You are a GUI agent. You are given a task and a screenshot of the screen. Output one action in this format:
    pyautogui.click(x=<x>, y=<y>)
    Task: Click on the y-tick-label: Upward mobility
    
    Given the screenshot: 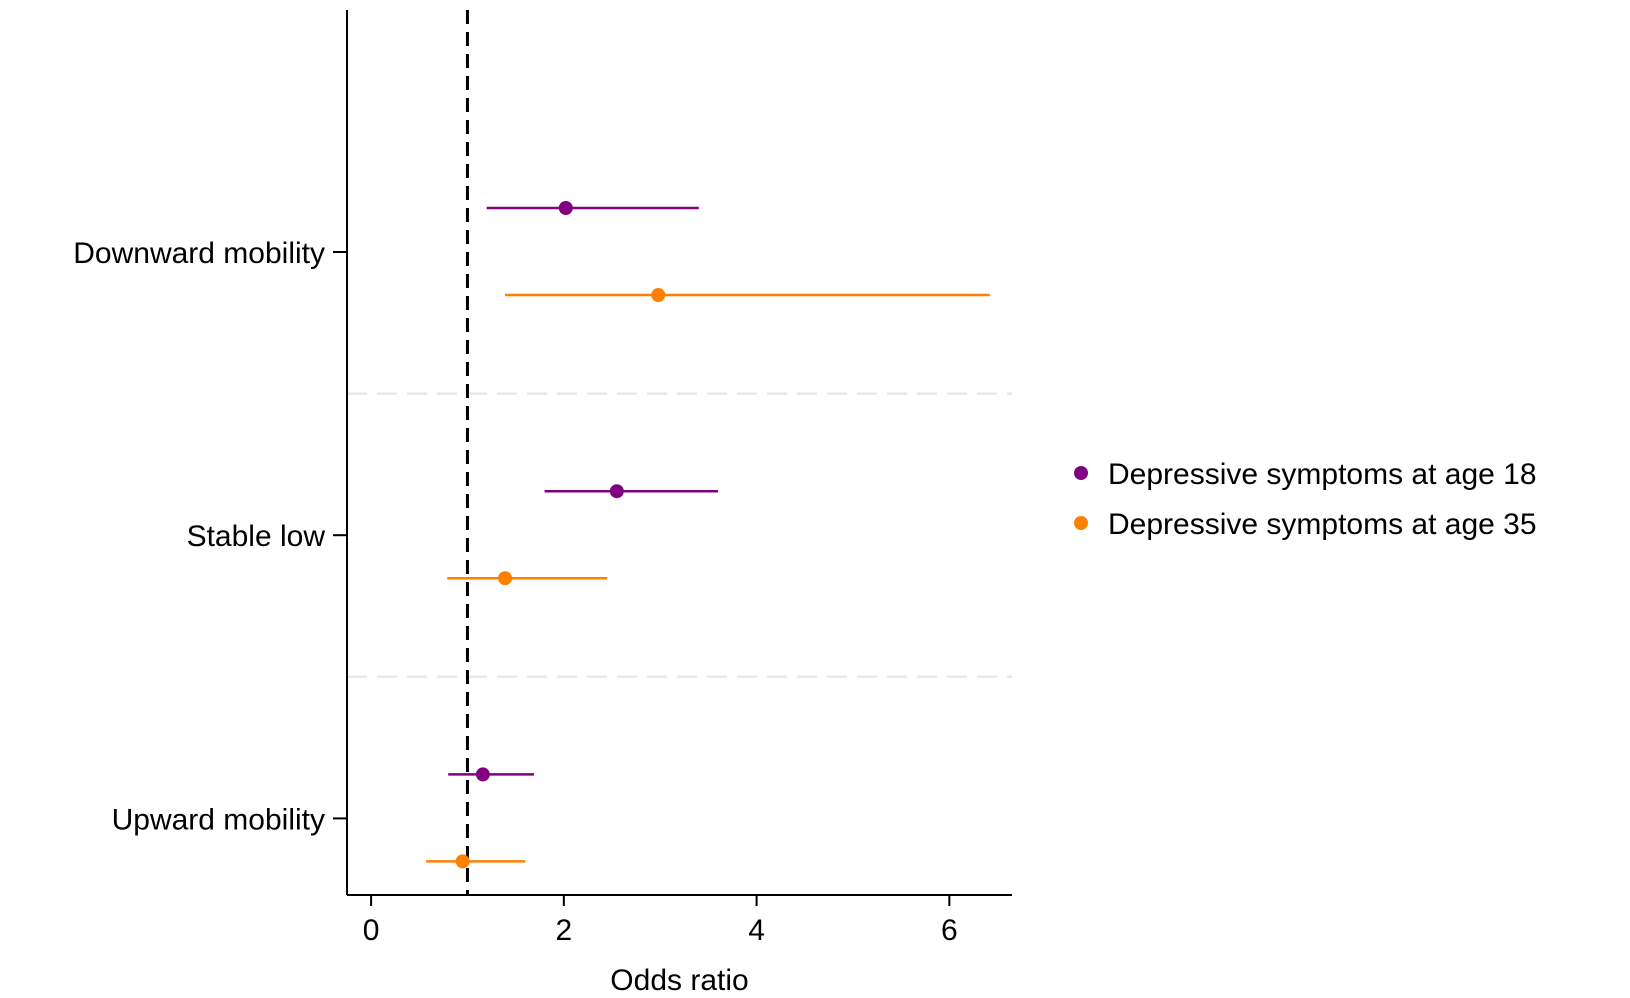 What is the action you would take?
    pyautogui.click(x=218, y=819)
    